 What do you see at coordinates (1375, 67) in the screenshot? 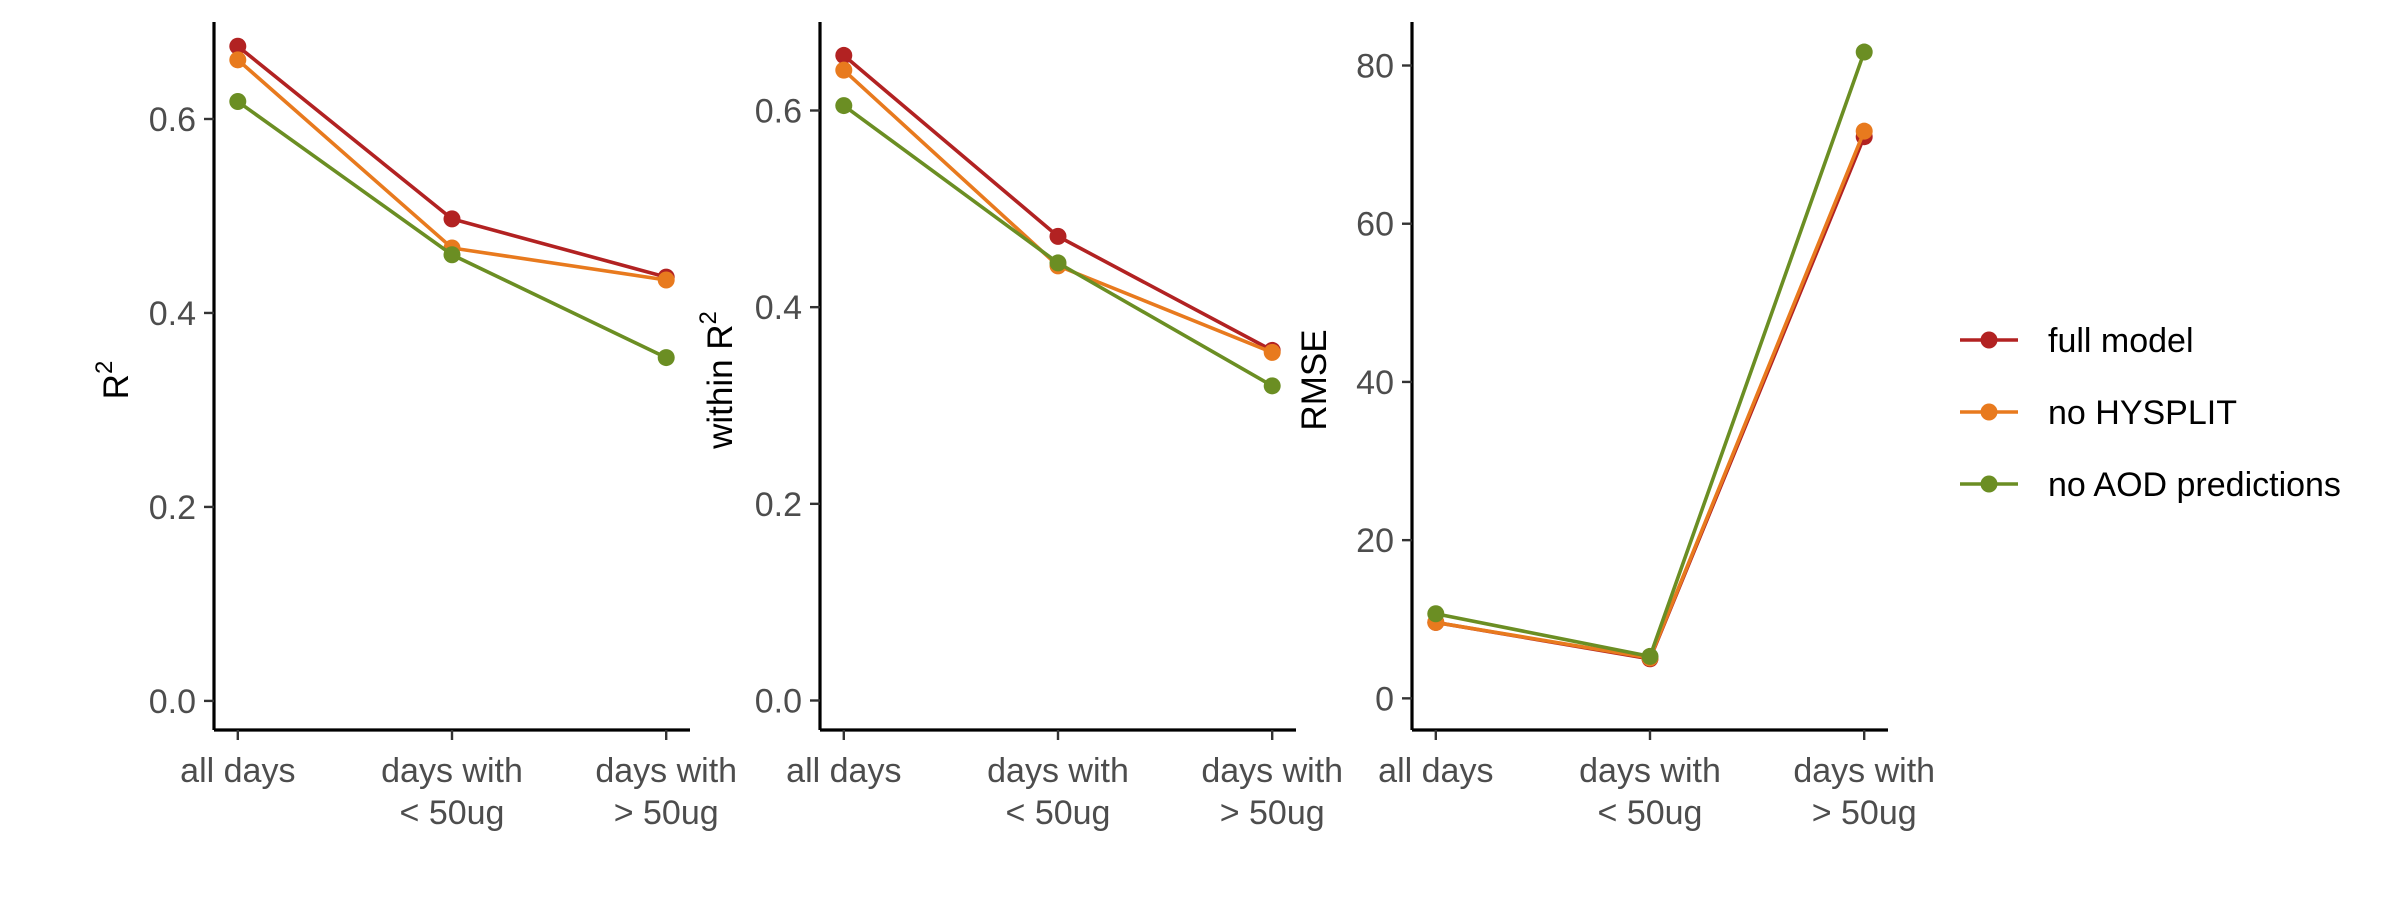
I see `y-tick-label: 80` at bounding box center [1375, 67].